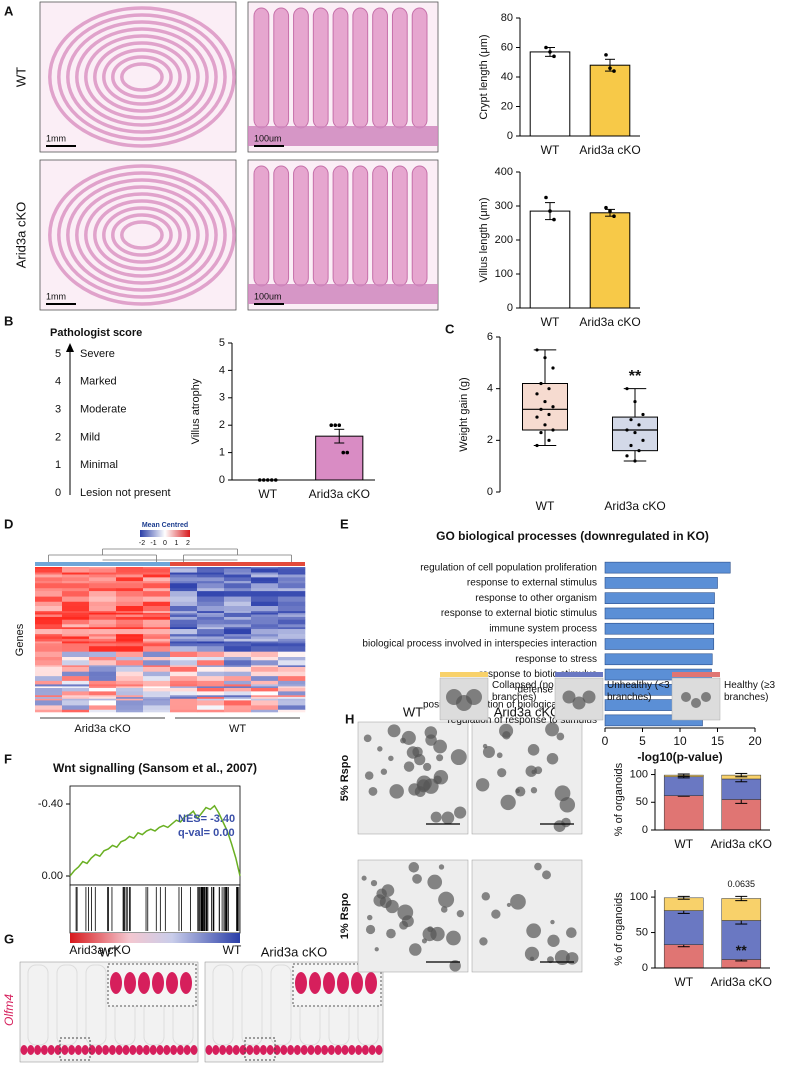  I want to click on bar-segment, so click(683, 786).